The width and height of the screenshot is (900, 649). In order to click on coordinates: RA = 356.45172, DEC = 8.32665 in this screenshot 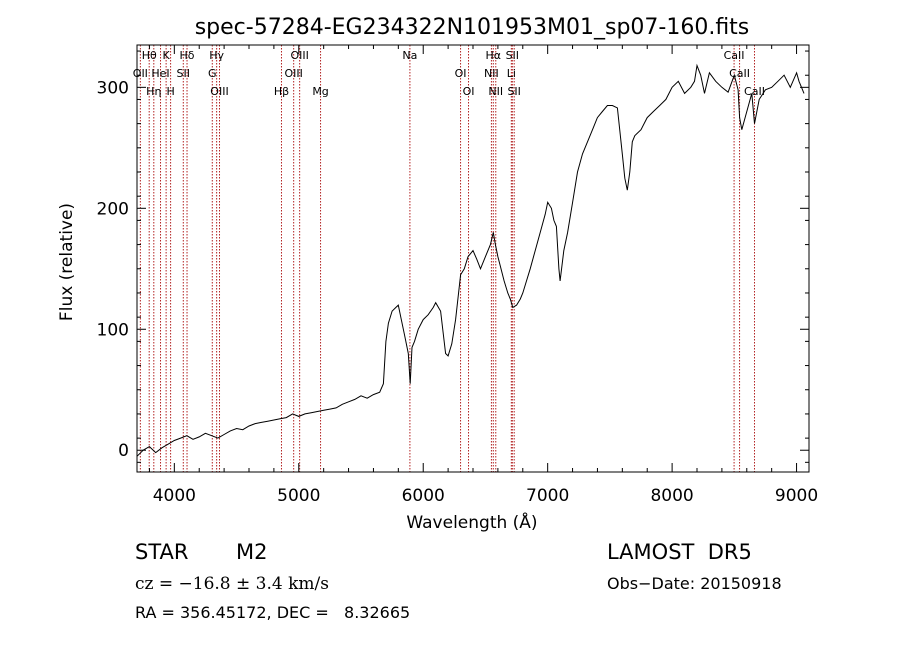, I will do `click(273, 612)`.